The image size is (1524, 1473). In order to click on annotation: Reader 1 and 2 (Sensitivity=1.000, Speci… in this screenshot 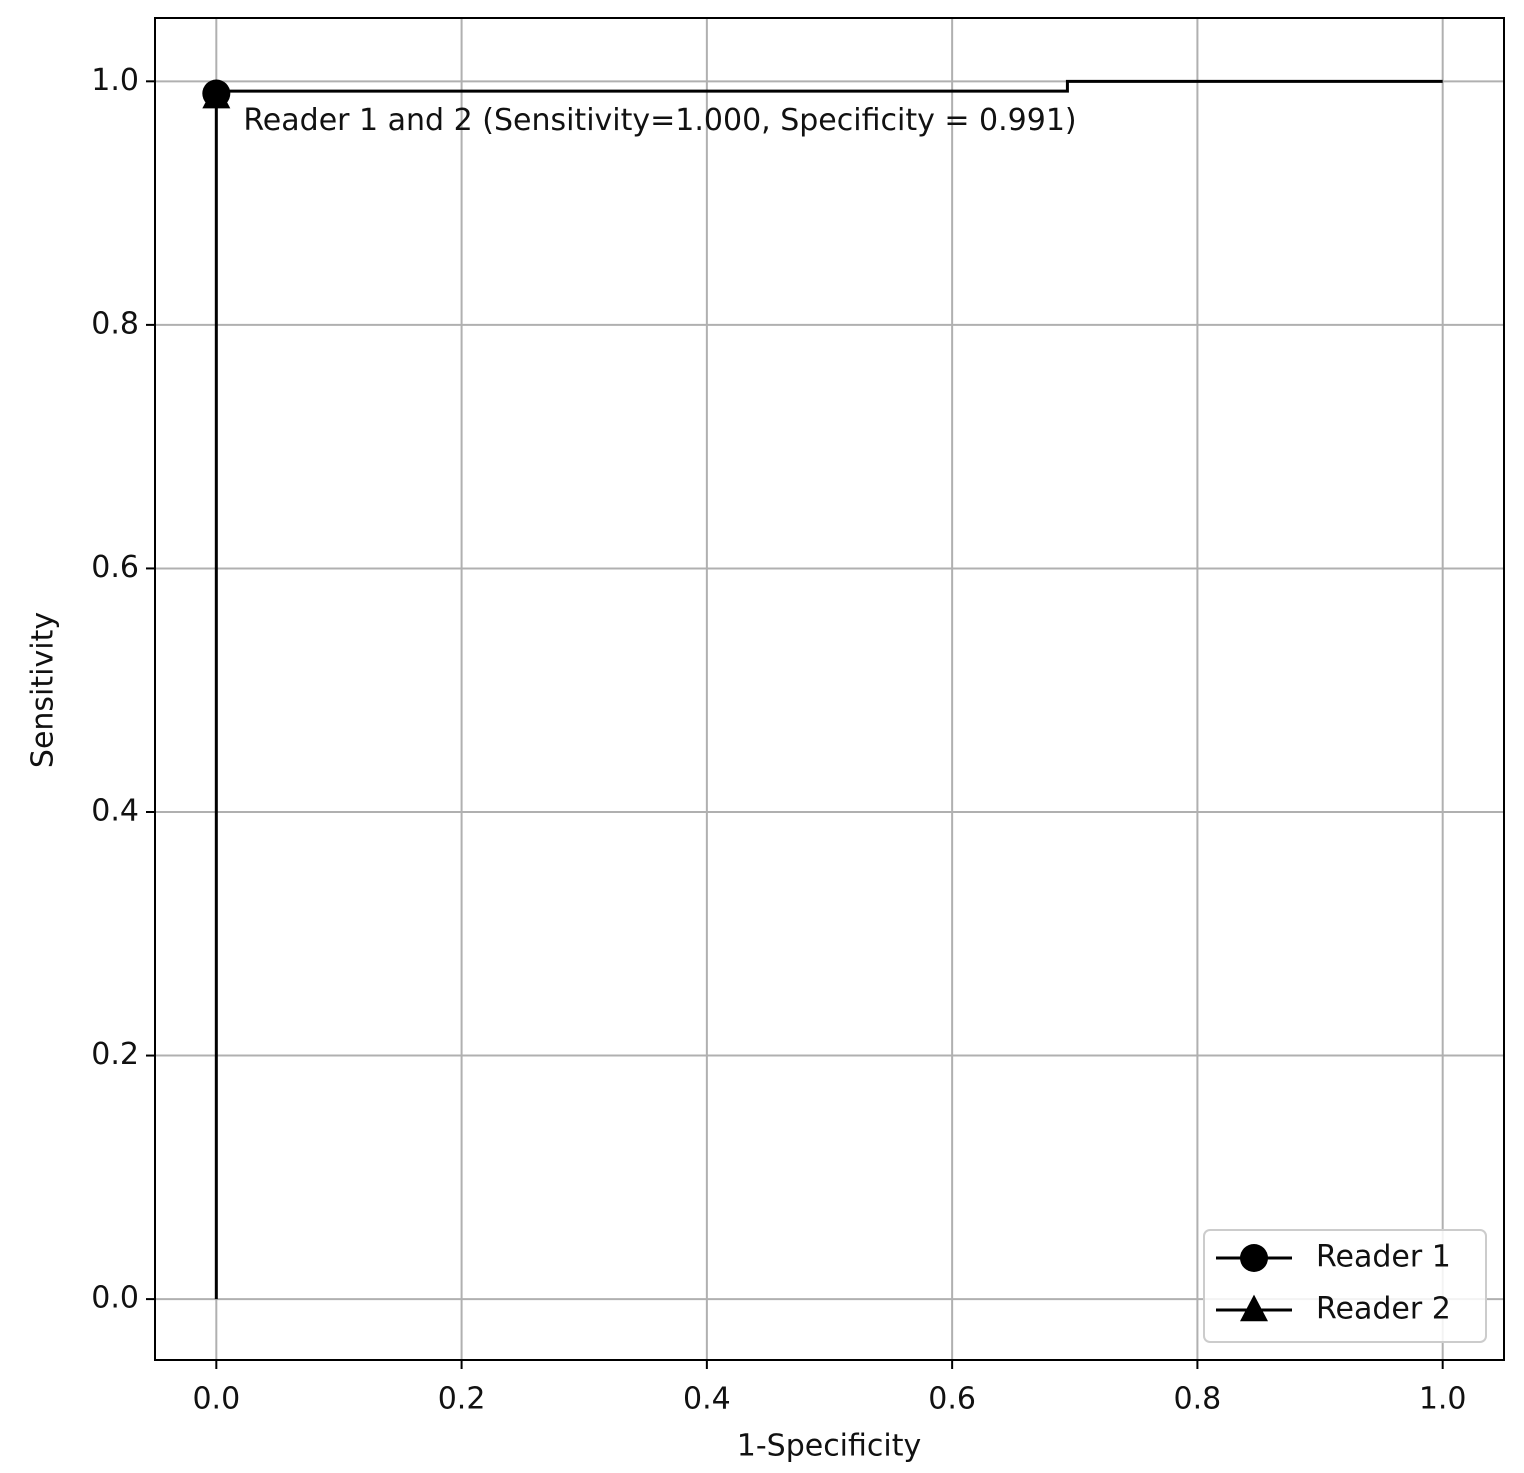, I will do `click(659, 120)`.